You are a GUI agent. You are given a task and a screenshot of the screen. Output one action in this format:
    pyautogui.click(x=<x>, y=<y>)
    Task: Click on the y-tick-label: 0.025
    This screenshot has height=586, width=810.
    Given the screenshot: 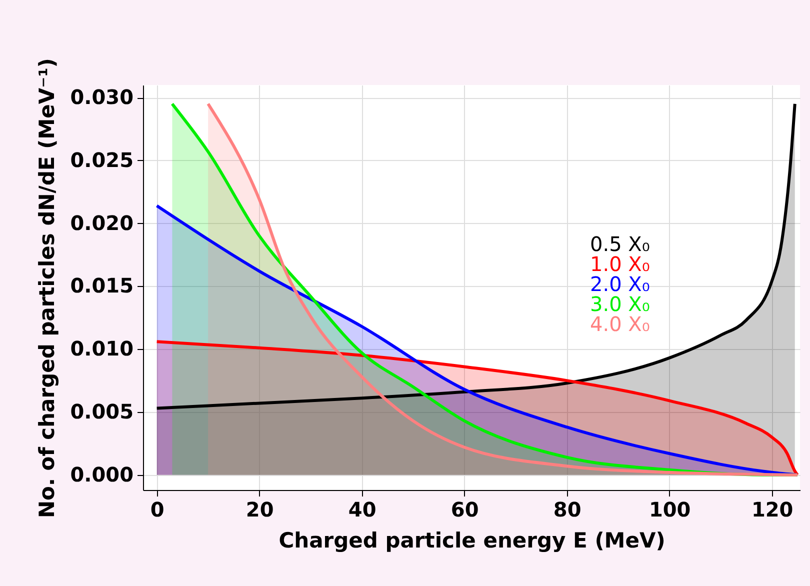 What is the action you would take?
    pyautogui.click(x=102, y=160)
    